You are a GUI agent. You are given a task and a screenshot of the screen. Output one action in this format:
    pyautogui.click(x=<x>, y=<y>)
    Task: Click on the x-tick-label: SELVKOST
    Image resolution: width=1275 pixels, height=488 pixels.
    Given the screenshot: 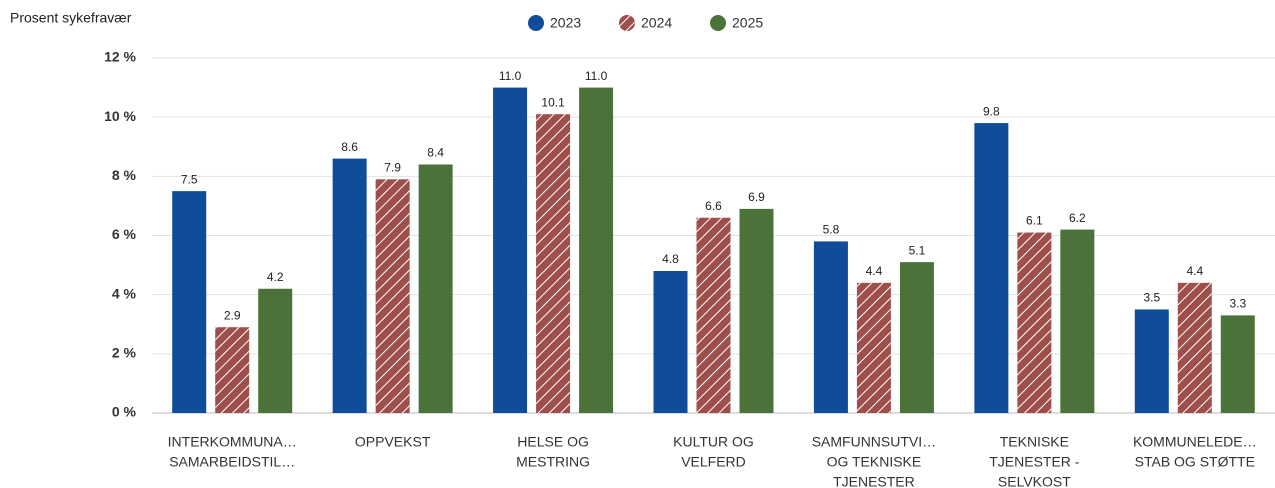 What is the action you would take?
    pyautogui.click(x=1034, y=481)
    